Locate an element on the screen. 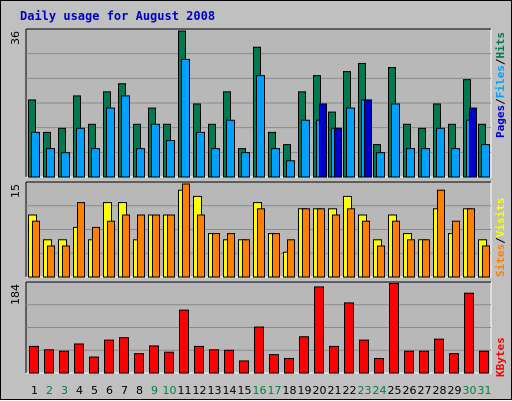 The image size is (512, 401). day-label-14: 14 is located at coordinates (230, 390).